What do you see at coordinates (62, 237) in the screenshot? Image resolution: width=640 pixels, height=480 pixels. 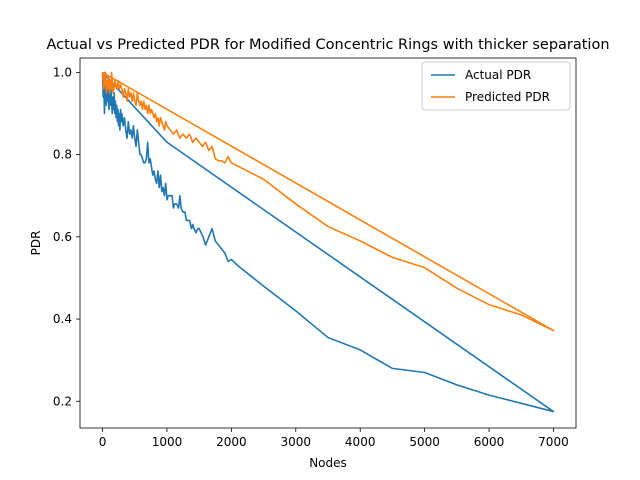 I see `y-tick-label: 0.6` at bounding box center [62, 237].